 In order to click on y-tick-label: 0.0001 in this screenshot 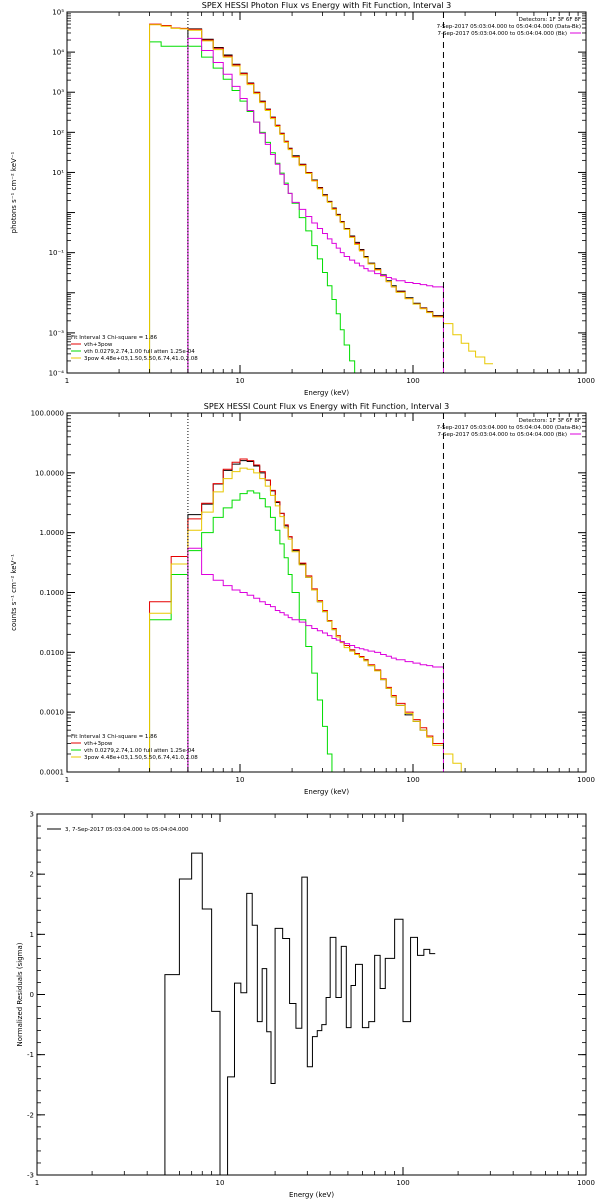, I will do `click(52, 773)`.